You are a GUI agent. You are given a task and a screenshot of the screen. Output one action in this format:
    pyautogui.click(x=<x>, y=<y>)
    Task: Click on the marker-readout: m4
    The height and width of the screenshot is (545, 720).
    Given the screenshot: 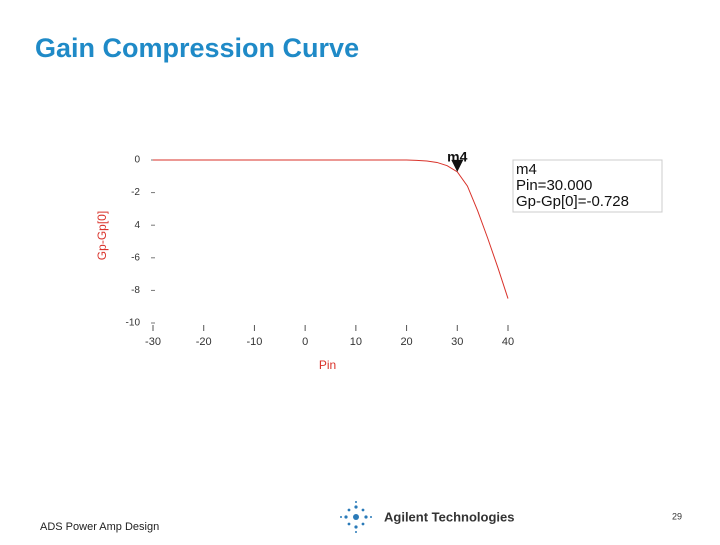 What is the action you would take?
    pyautogui.click(x=526, y=169)
    